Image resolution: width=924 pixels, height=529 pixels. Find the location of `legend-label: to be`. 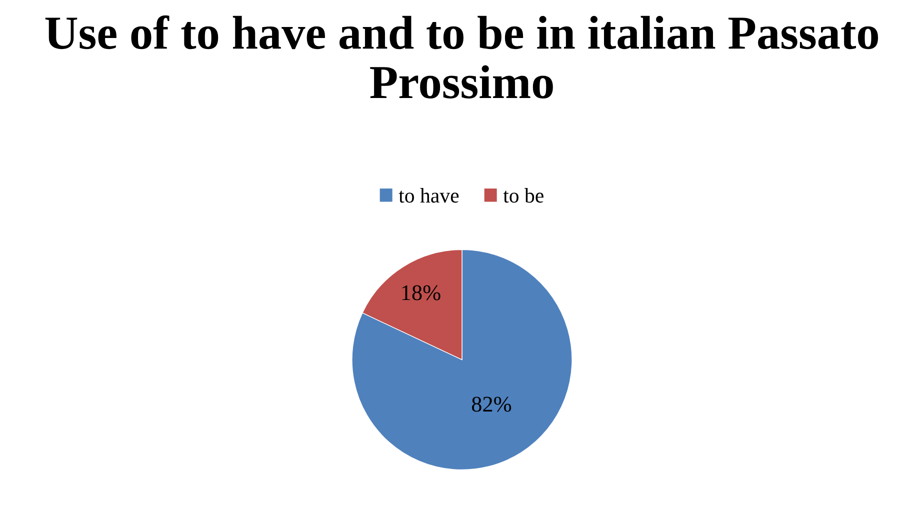

legend-label: to be is located at coordinates (523, 195).